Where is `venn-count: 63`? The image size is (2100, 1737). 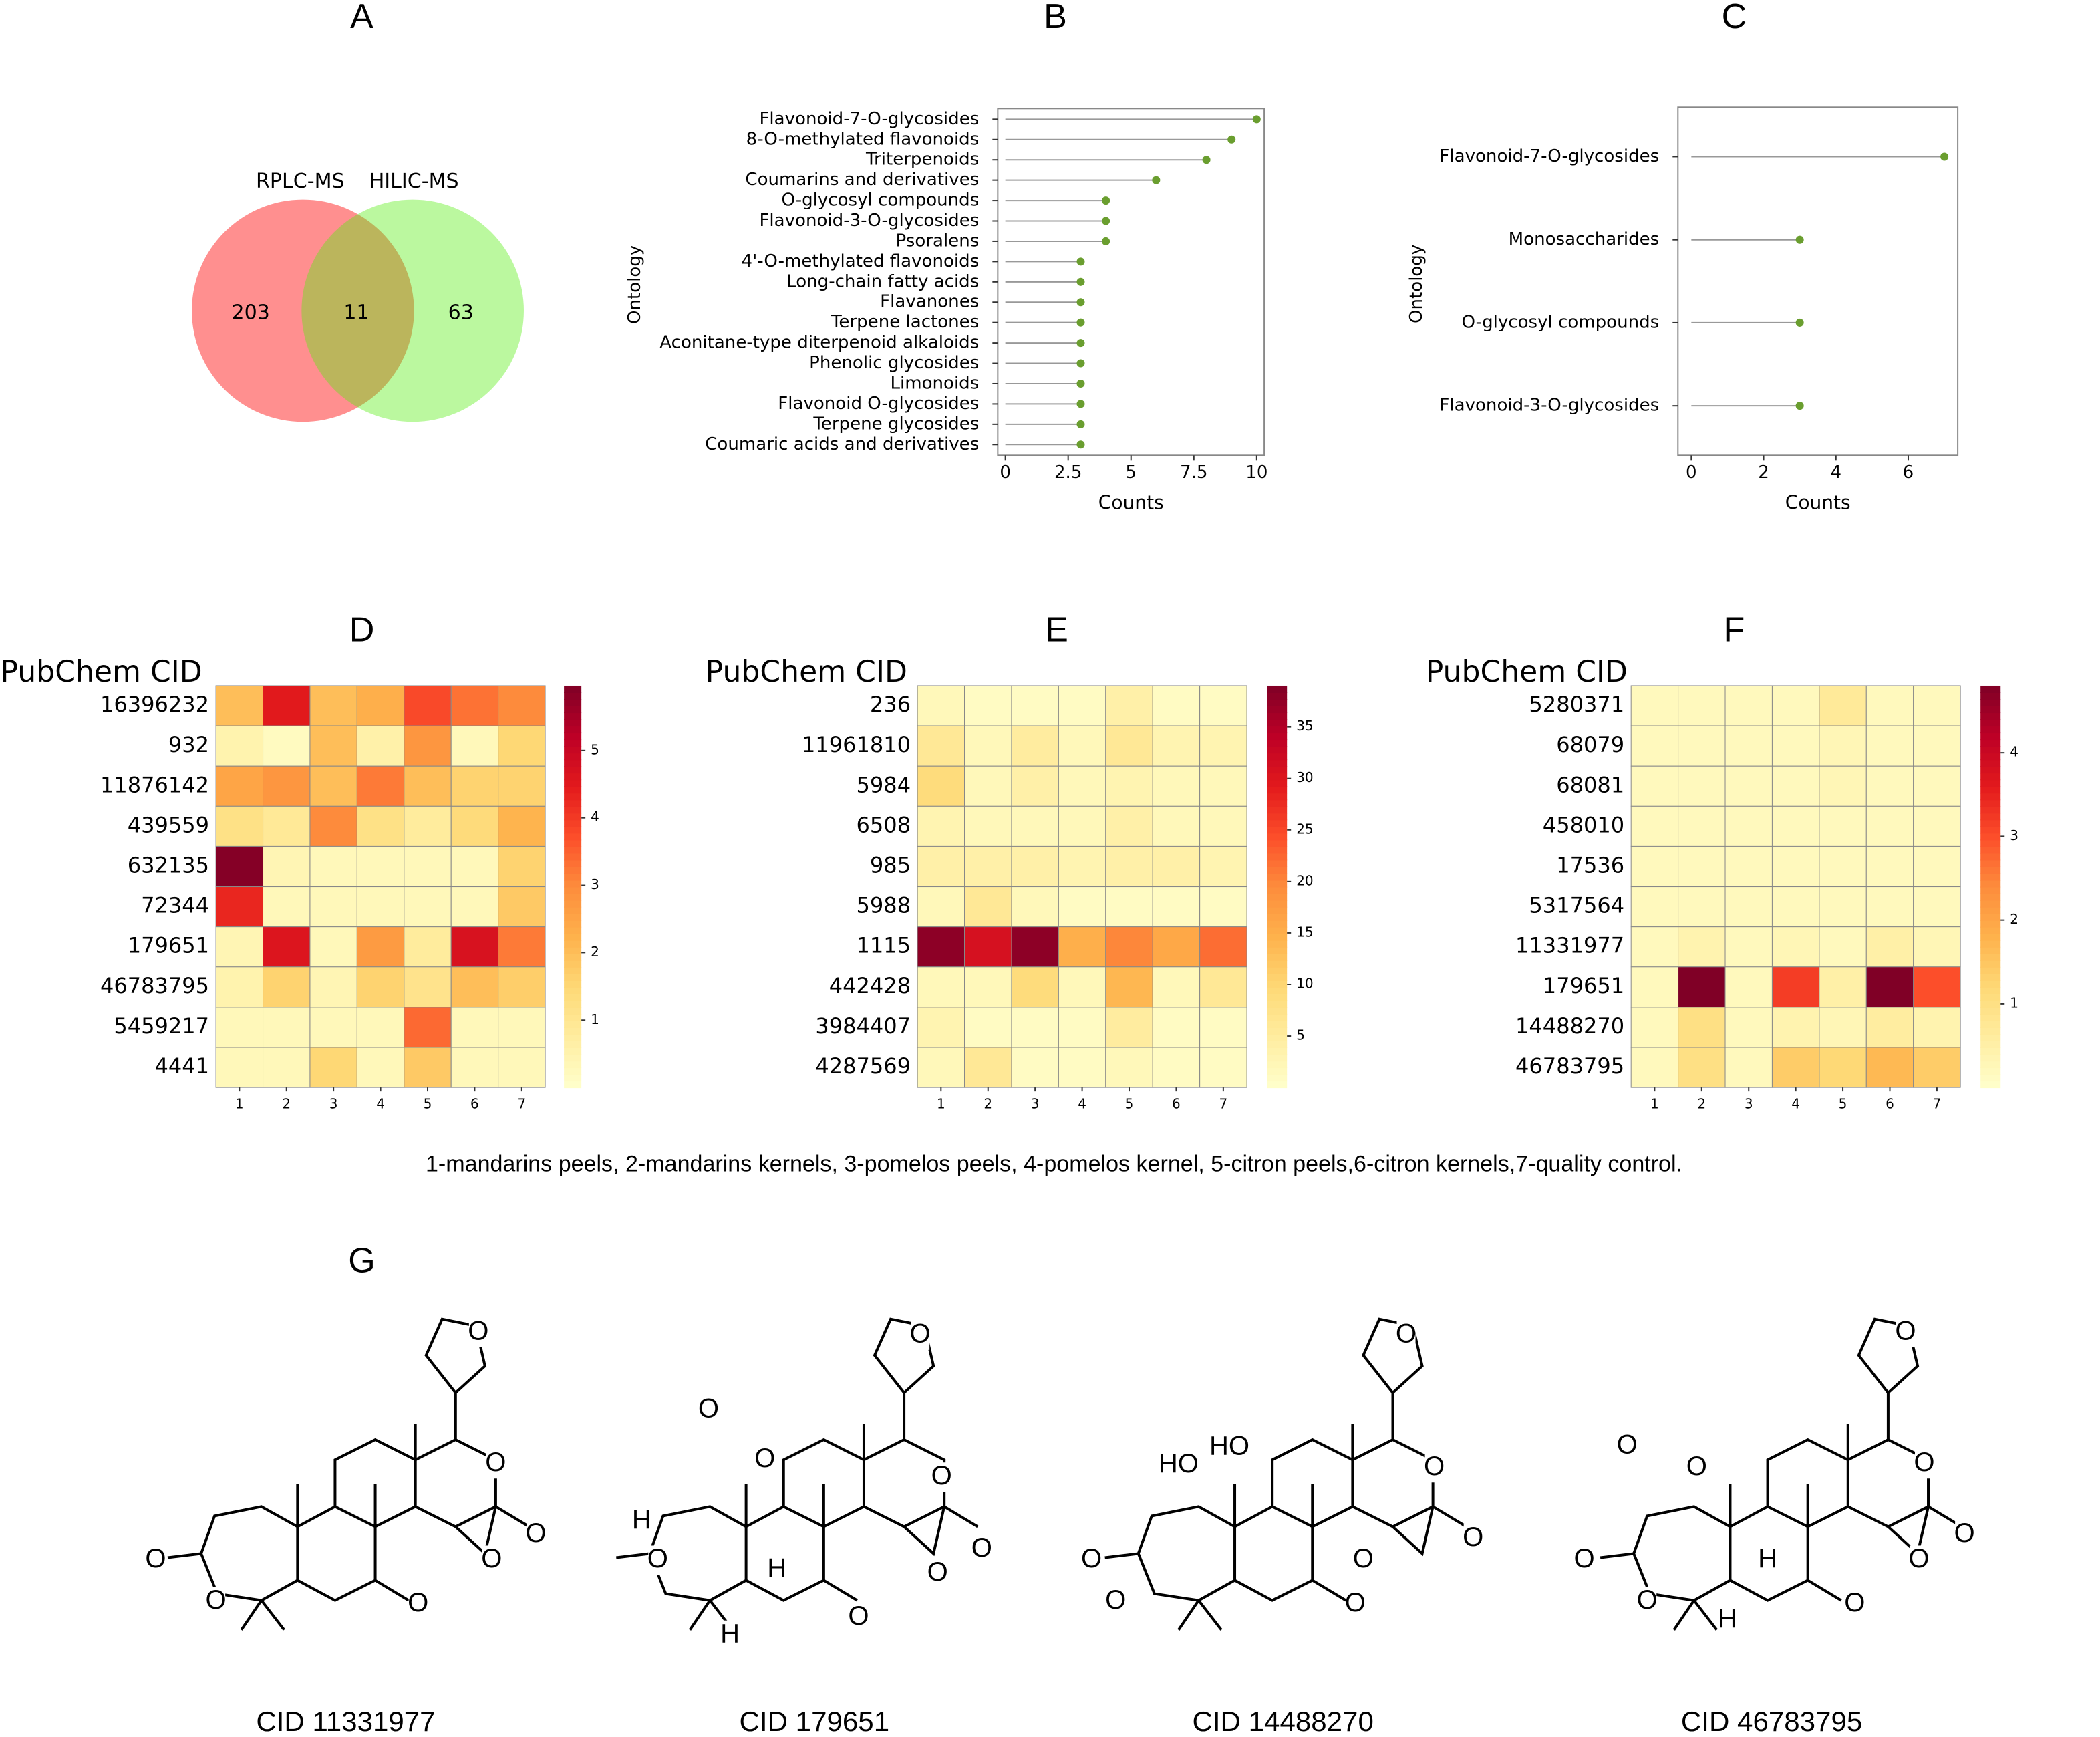 venn-count: 63 is located at coordinates (461, 312).